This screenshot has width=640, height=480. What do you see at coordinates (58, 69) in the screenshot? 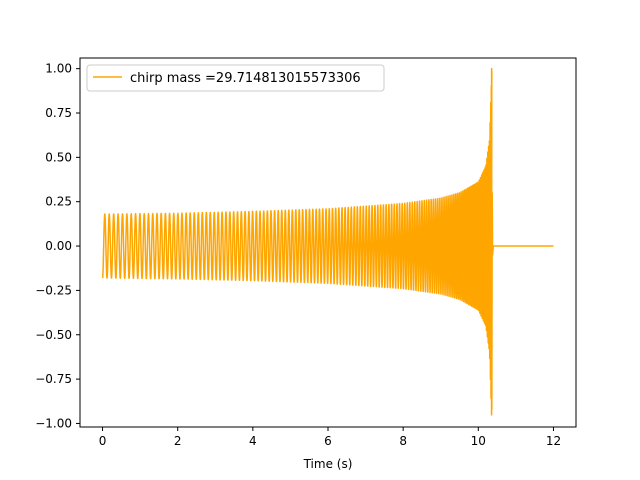
I see `y-tick-label: 1.00` at bounding box center [58, 69].